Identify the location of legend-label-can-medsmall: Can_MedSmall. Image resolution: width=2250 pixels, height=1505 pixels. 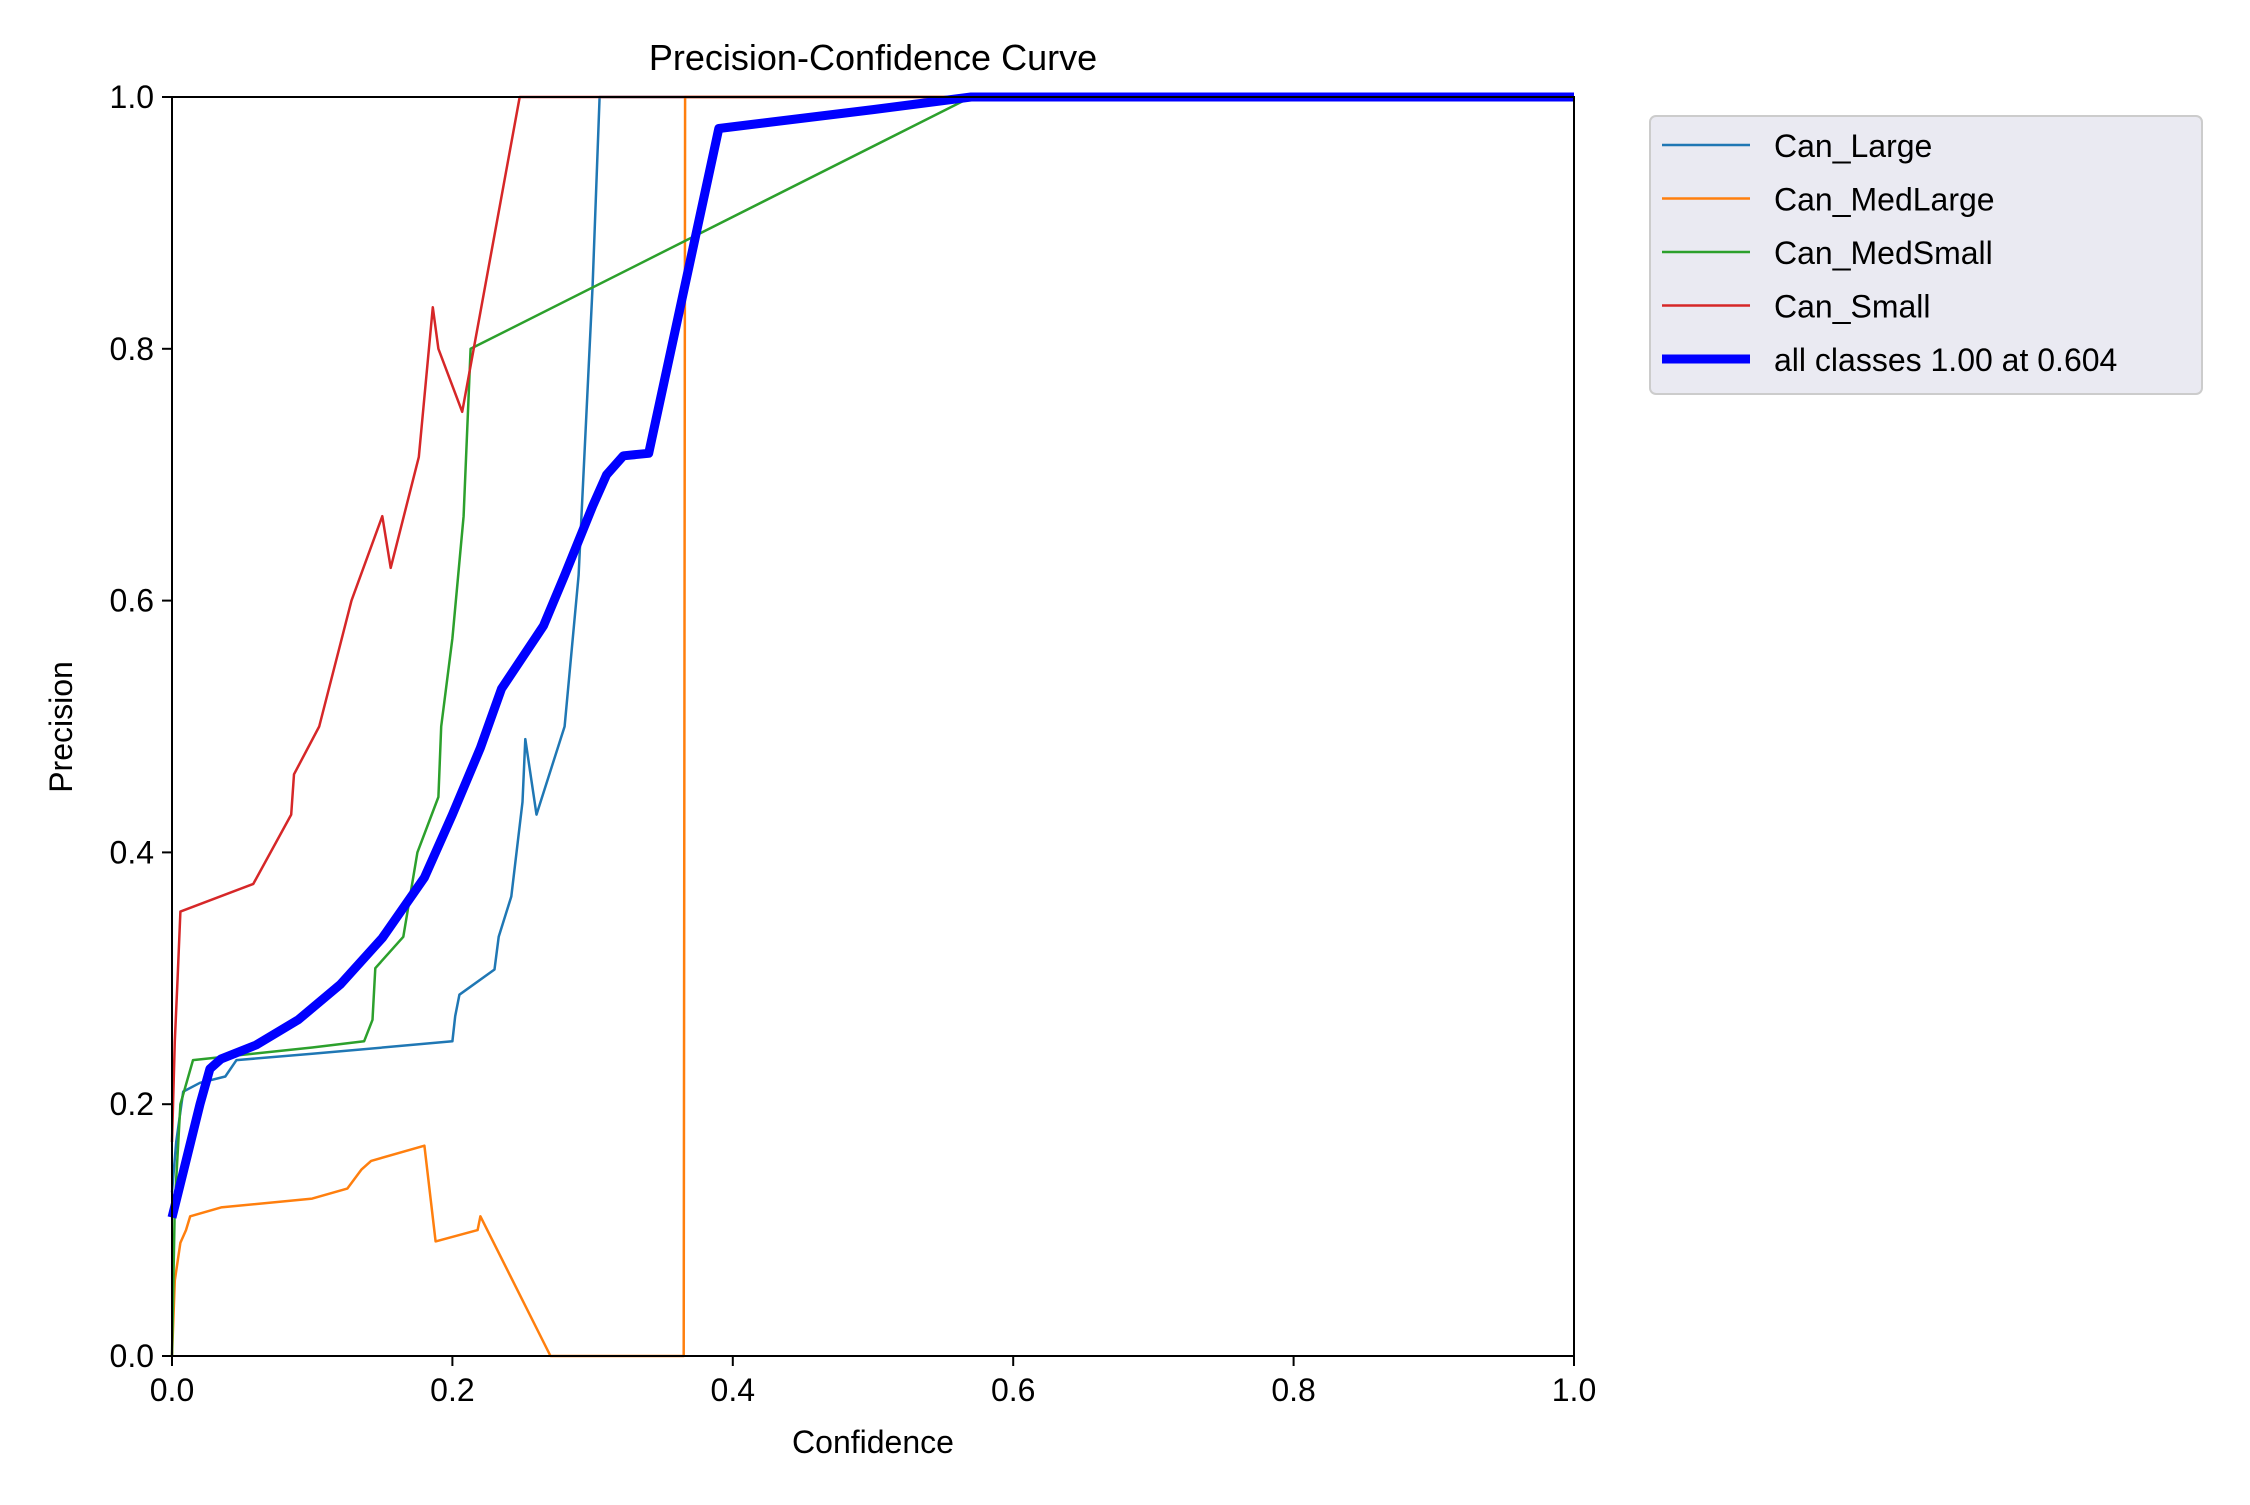
(1883, 253).